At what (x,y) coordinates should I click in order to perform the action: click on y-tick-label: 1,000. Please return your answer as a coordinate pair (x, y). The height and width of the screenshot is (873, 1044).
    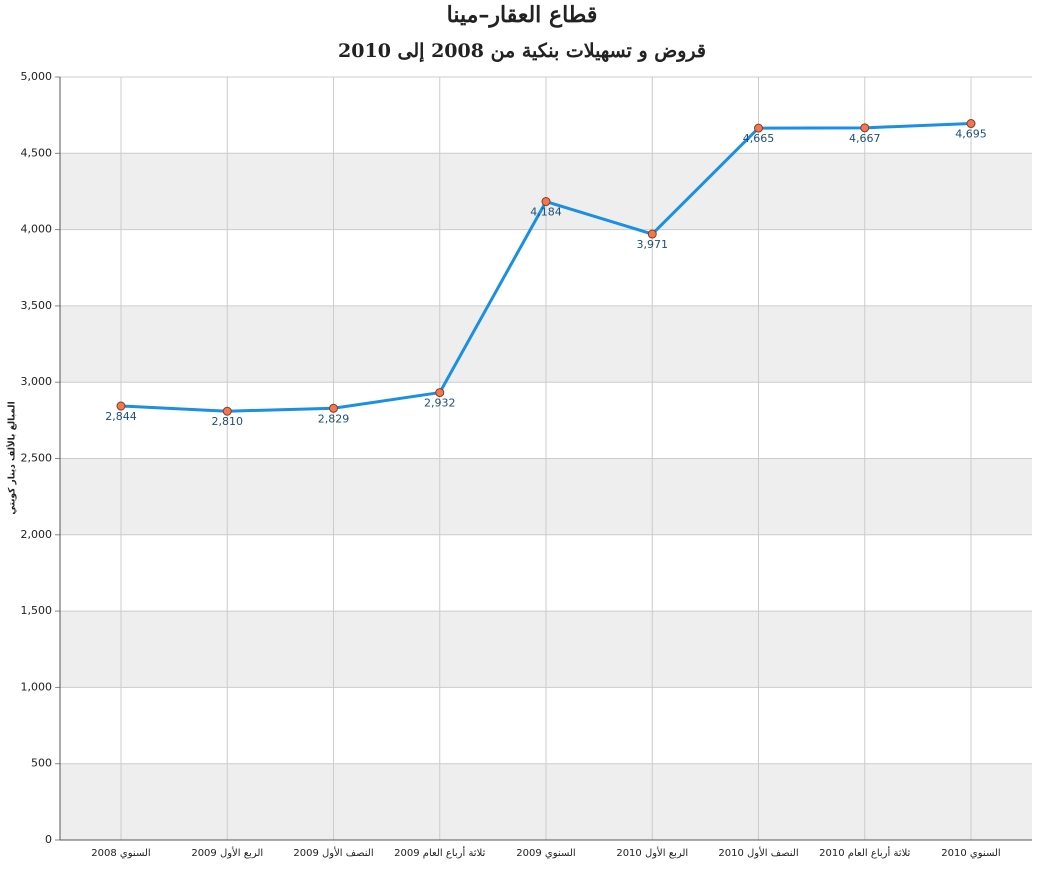
    Looking at the image, I should click on (37, 686).